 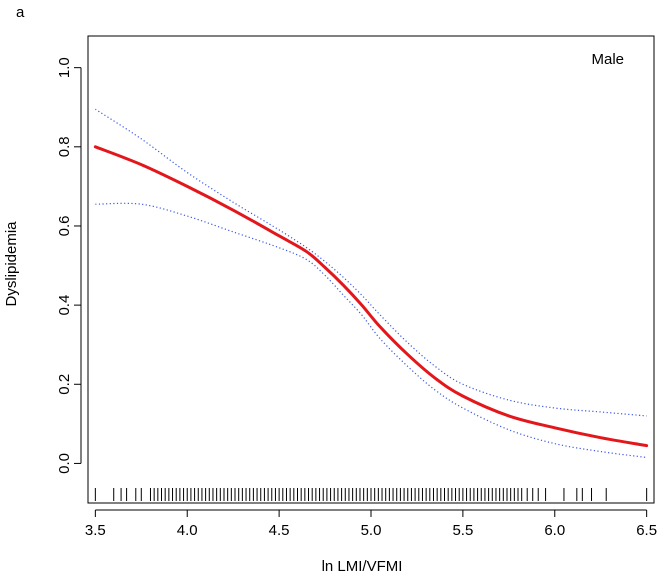 I want to click on y-tick-label: 0.8, so click(x=64, y=146).